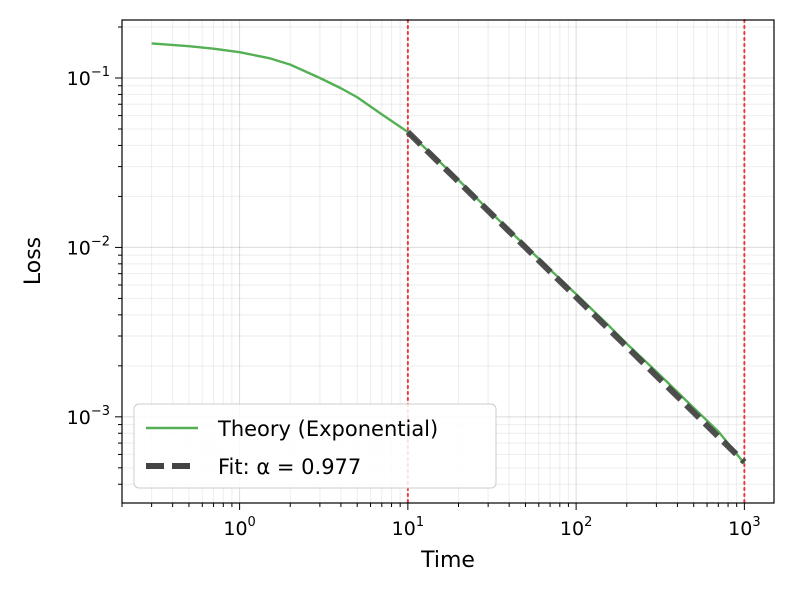  Describe the element at coordinates (289, 467) in the screenshot. I see `legend-label-fit: Fit: α = 0.977` at that location.